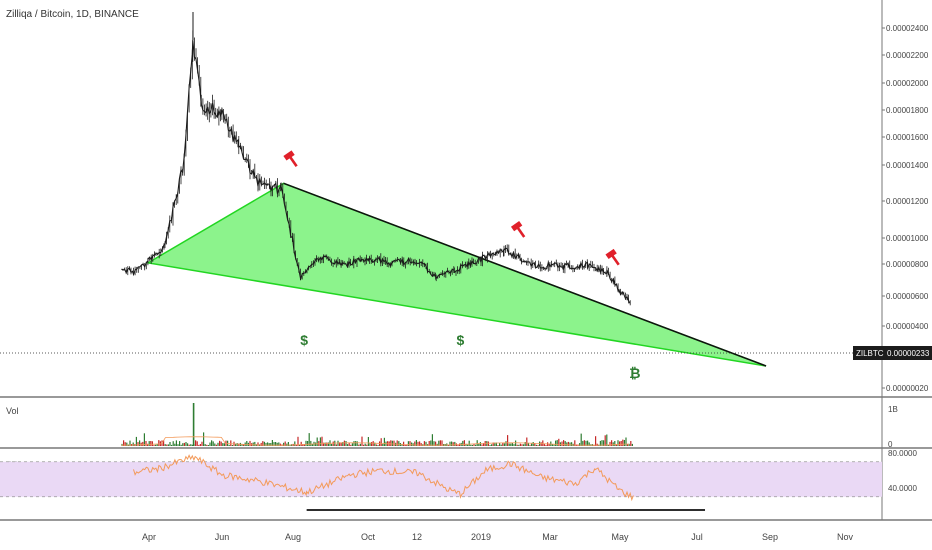  I want to click on hammer-handle, so click(521, 232).